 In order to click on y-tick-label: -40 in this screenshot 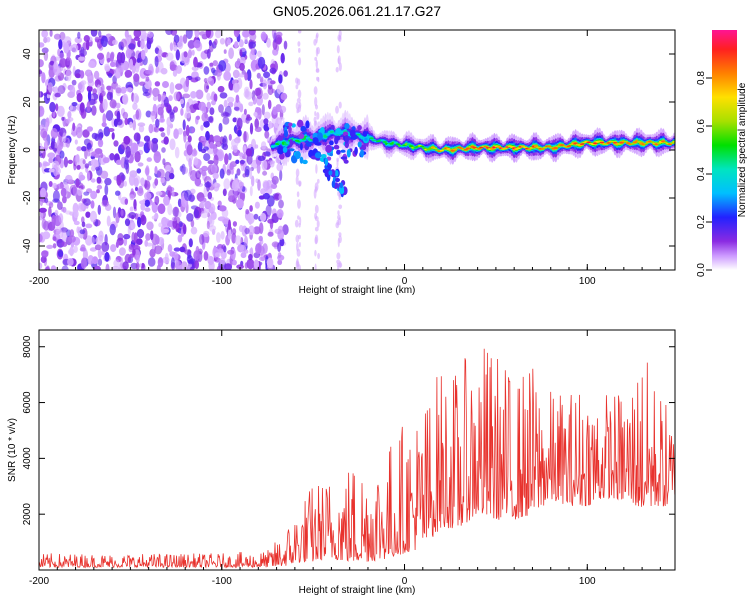, I will do `click(27, 245)`.